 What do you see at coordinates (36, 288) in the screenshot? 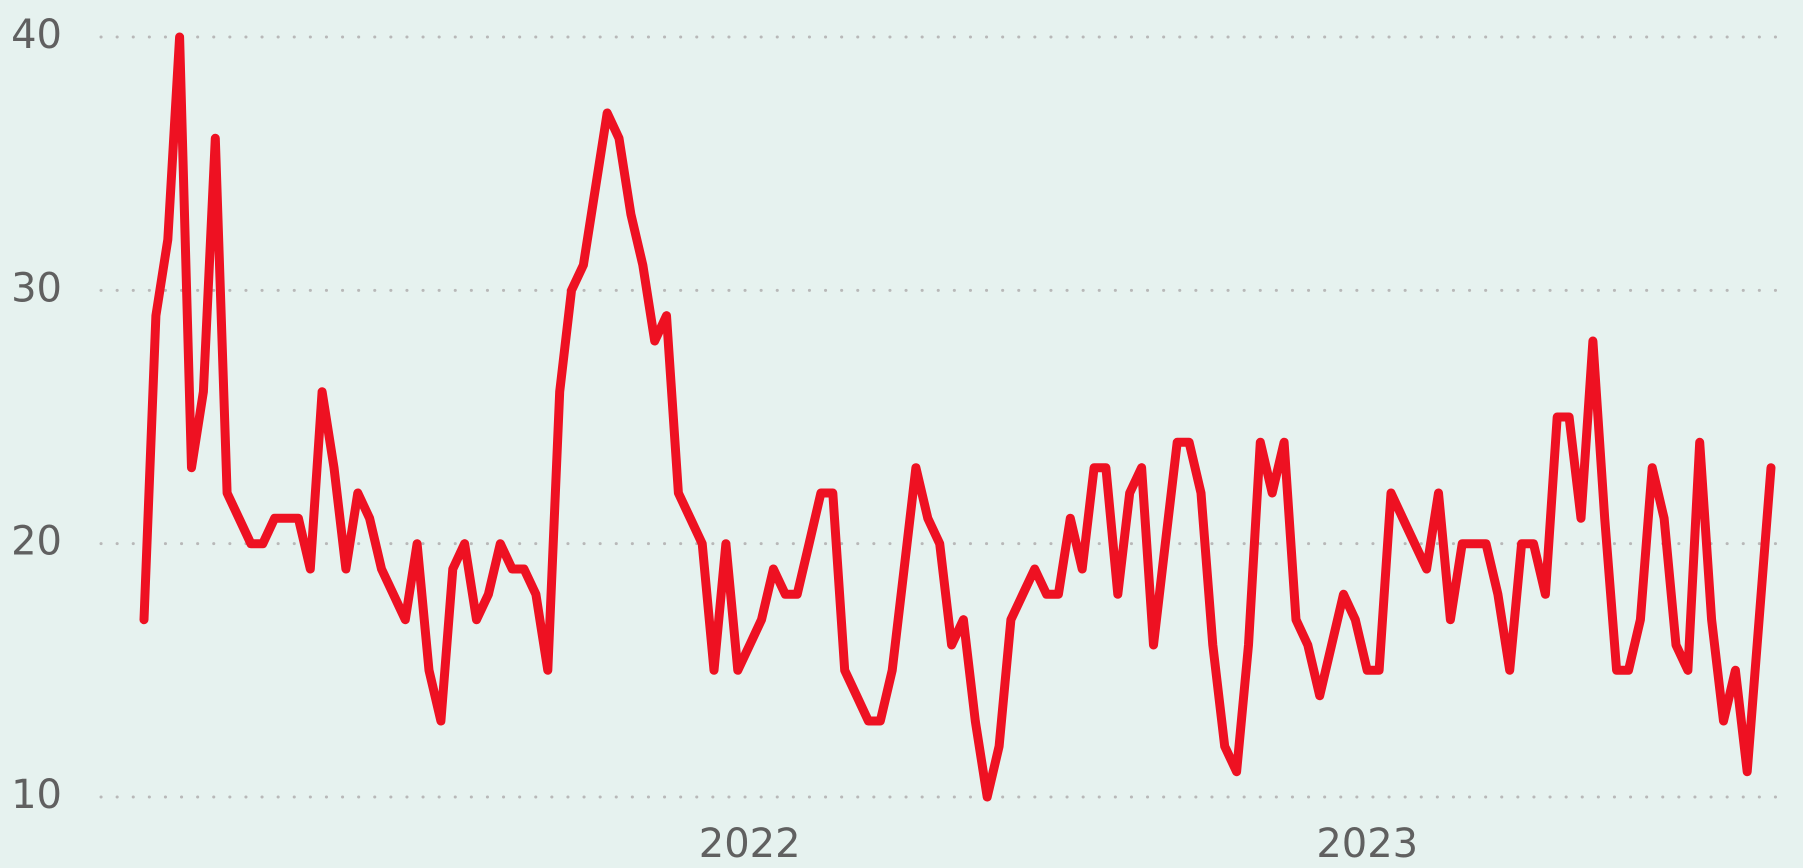
I see `y-tick-label: 30` at bounding box center [36, 288].